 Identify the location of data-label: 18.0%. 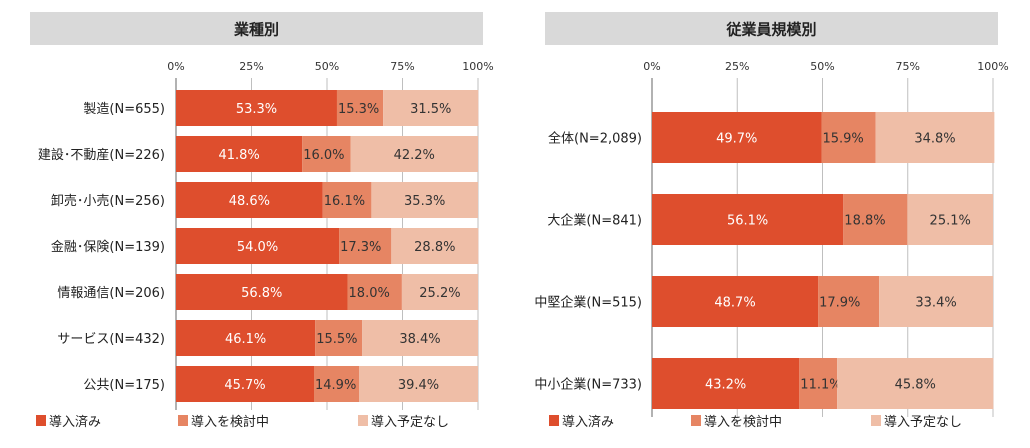
(369, 293).